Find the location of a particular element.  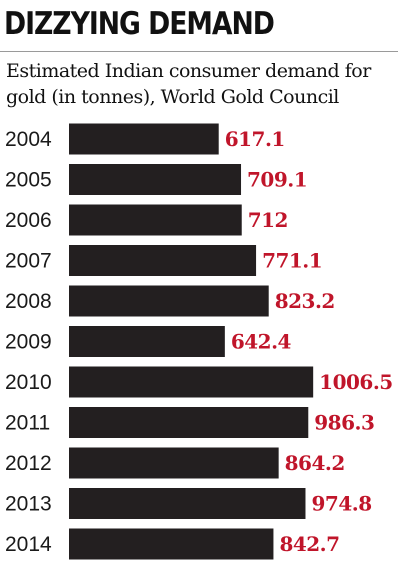

year-label: 2009 is located at coordinates (28, 342).